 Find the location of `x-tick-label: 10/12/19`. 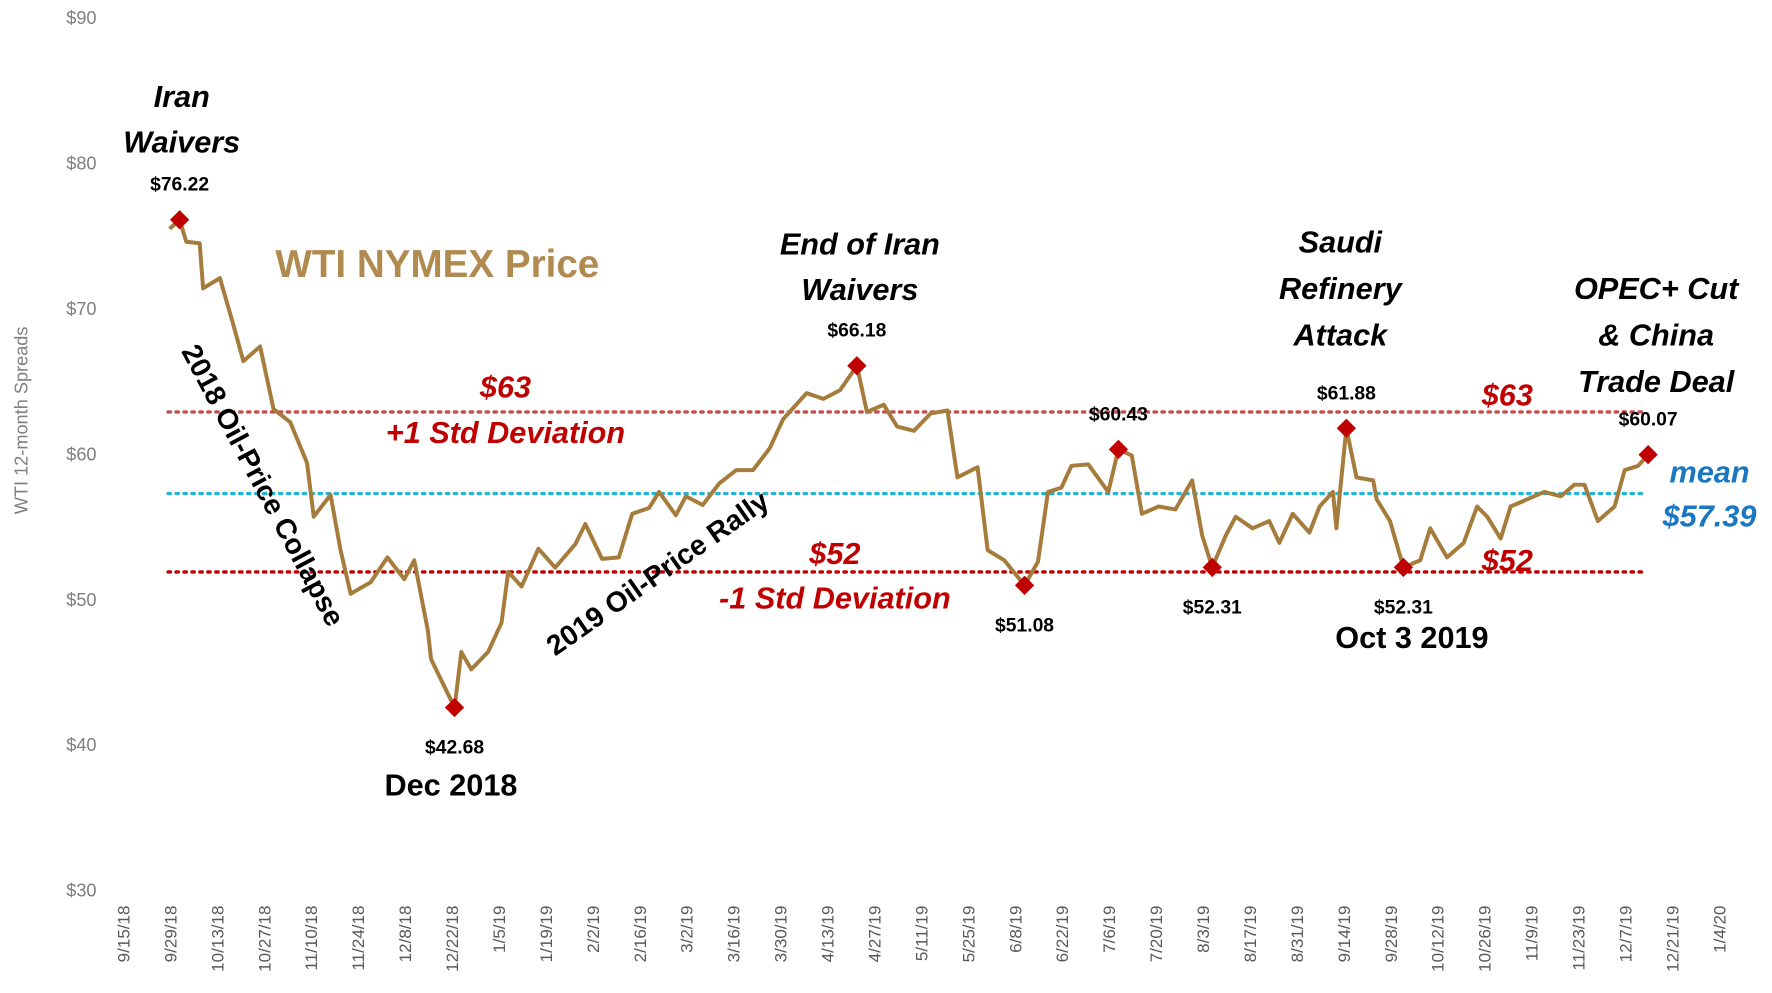

x-tick-label: 10/12/19 is located at coordinates (1438, 939).